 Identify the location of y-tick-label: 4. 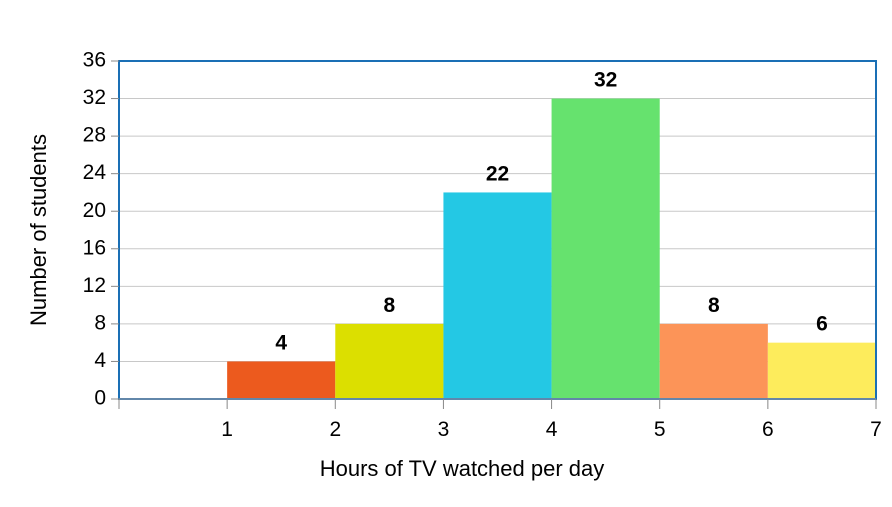
(100, 360).